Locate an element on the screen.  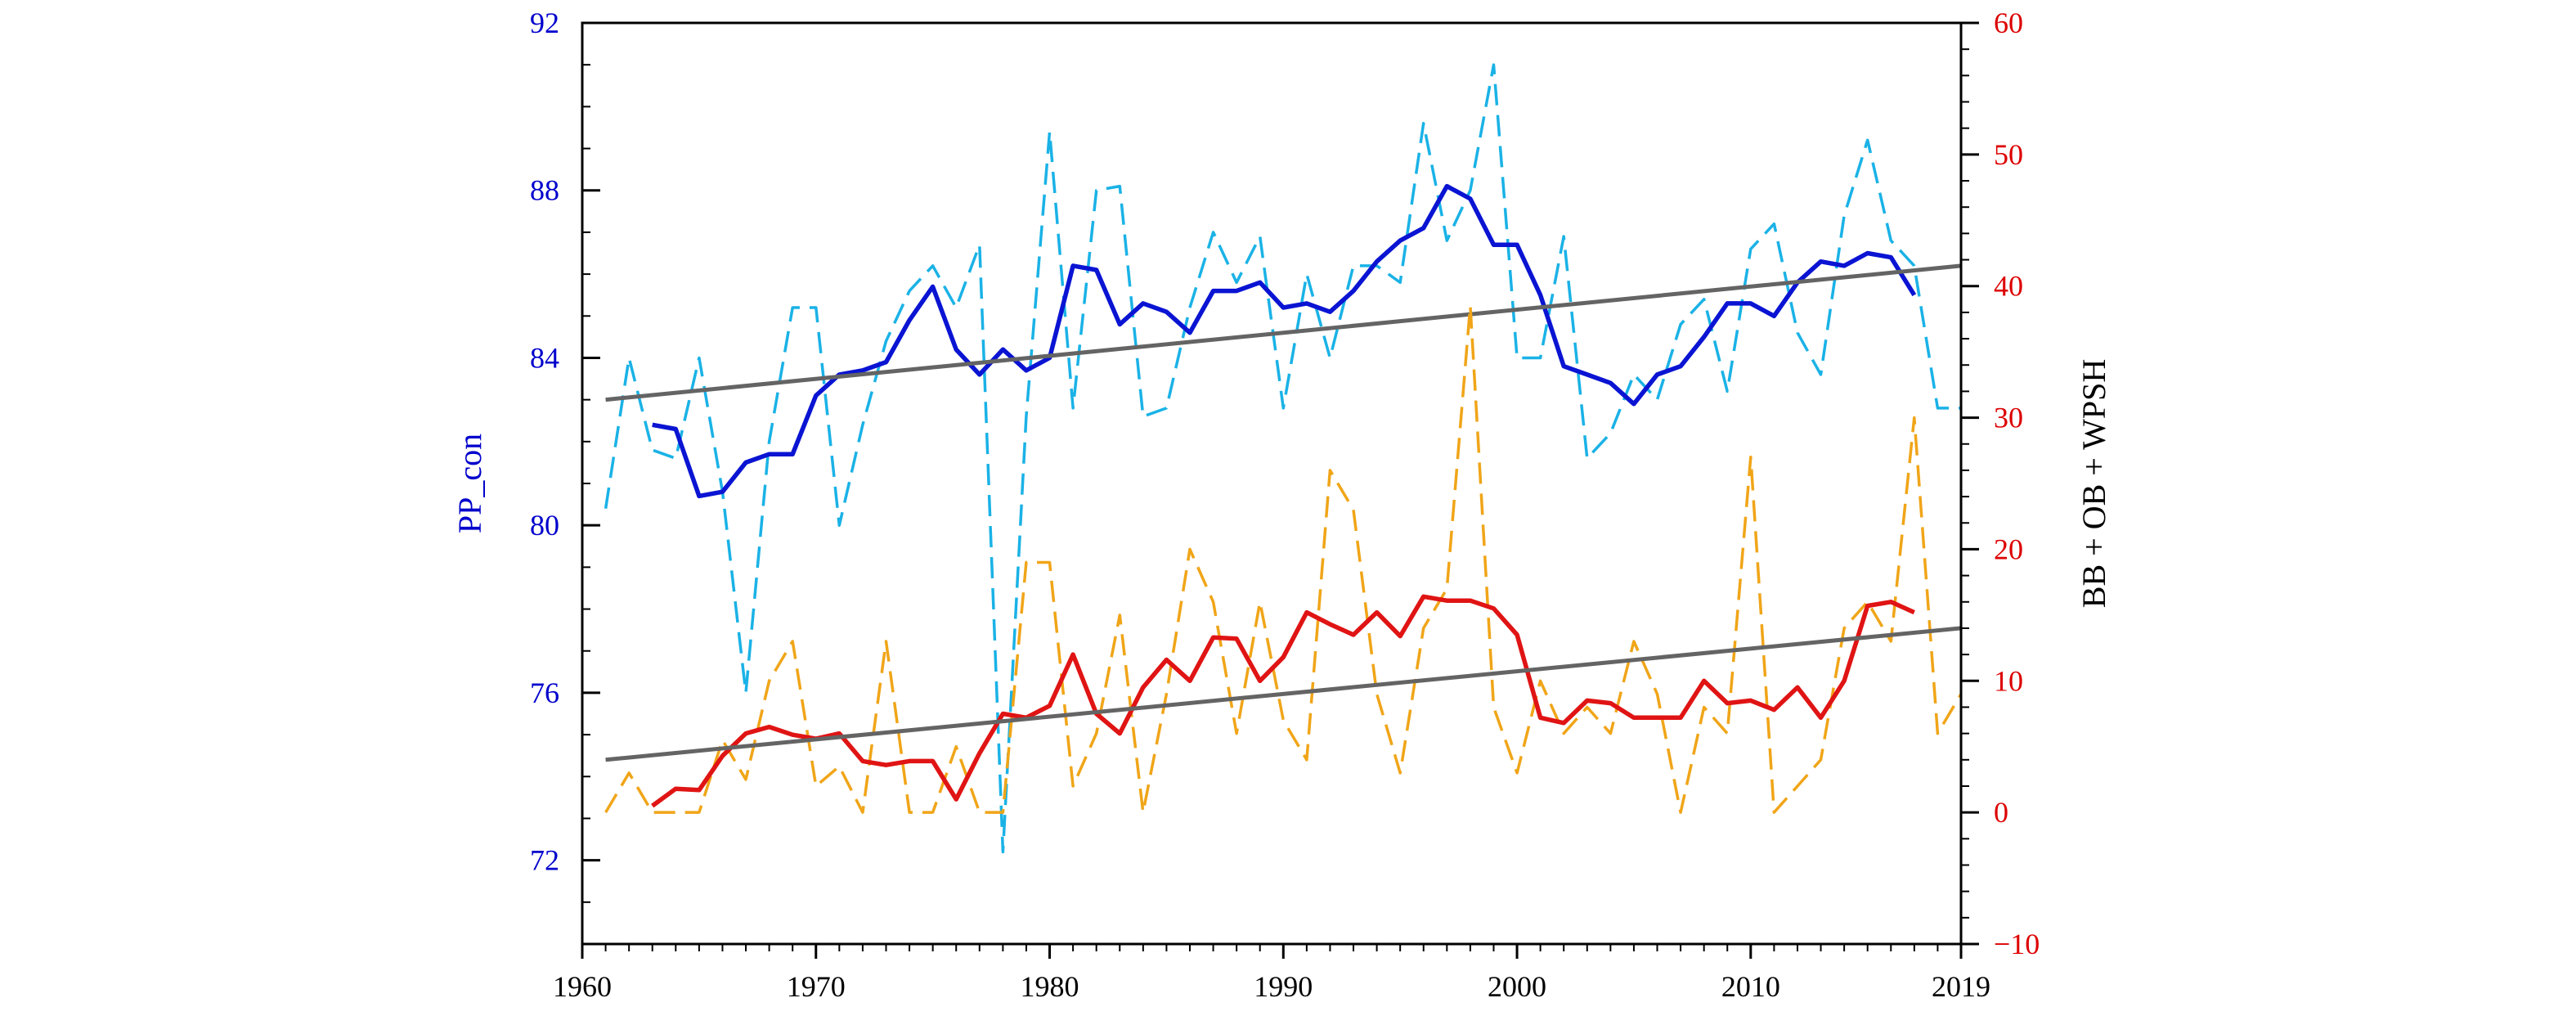
y-right-tick-label: 60 is located at coordinates (2009, 23).